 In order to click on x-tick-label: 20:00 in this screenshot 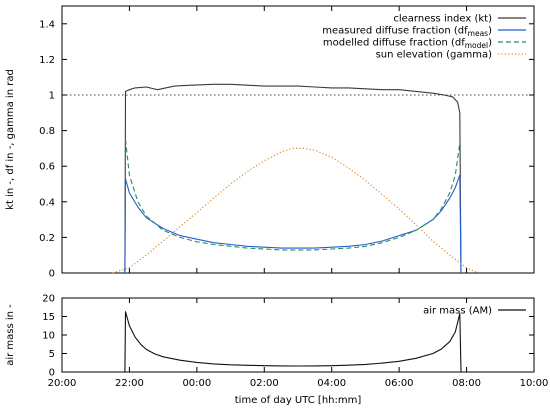, I will do `click(62, 383)`.